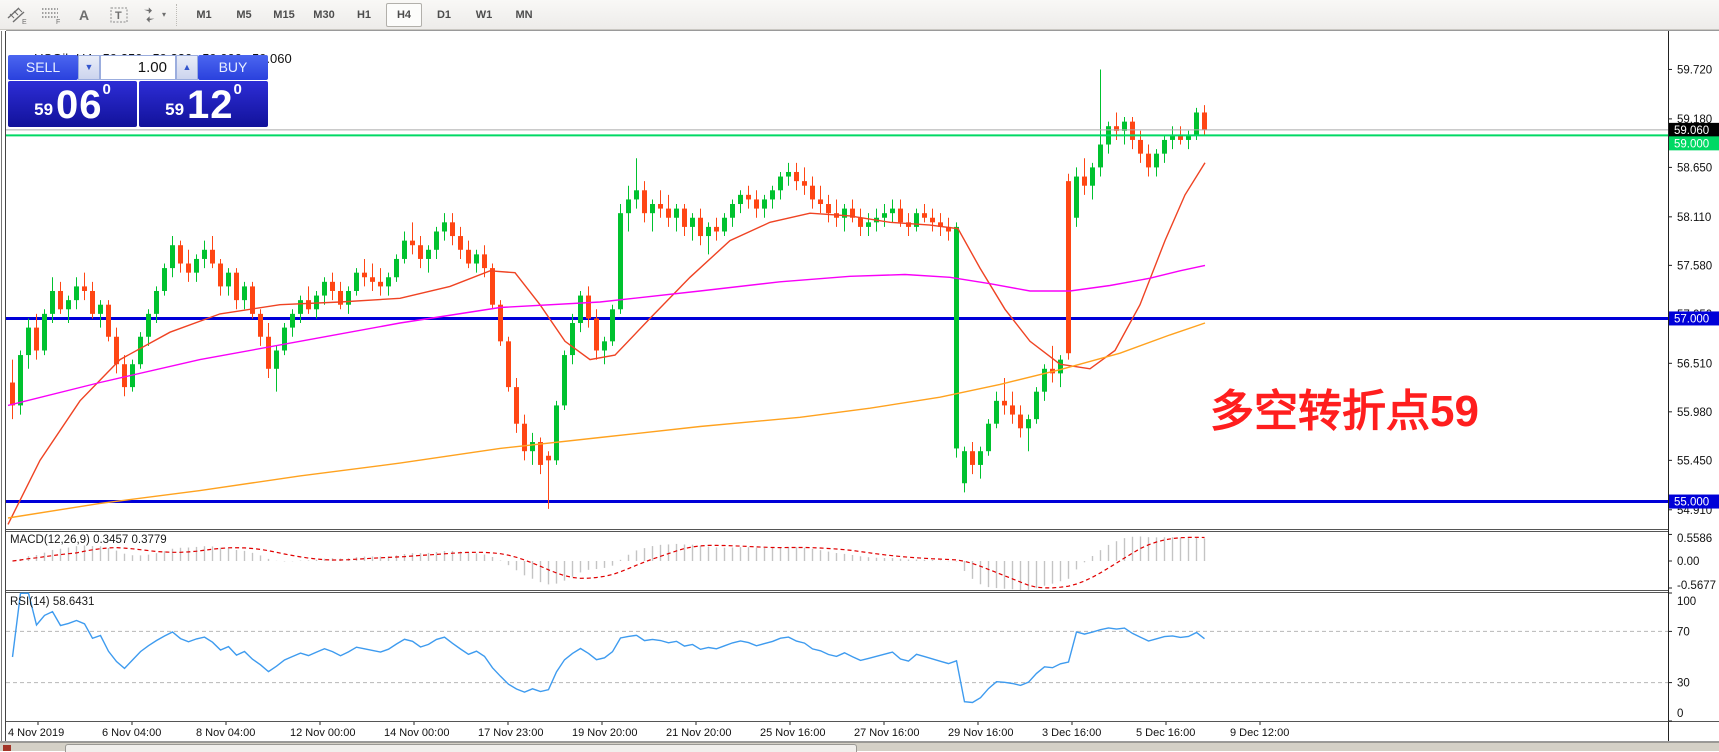  Describe the element at coordinates (17, 15) in the screenshot. I see `equidistant-channel-icon: E` at that location.